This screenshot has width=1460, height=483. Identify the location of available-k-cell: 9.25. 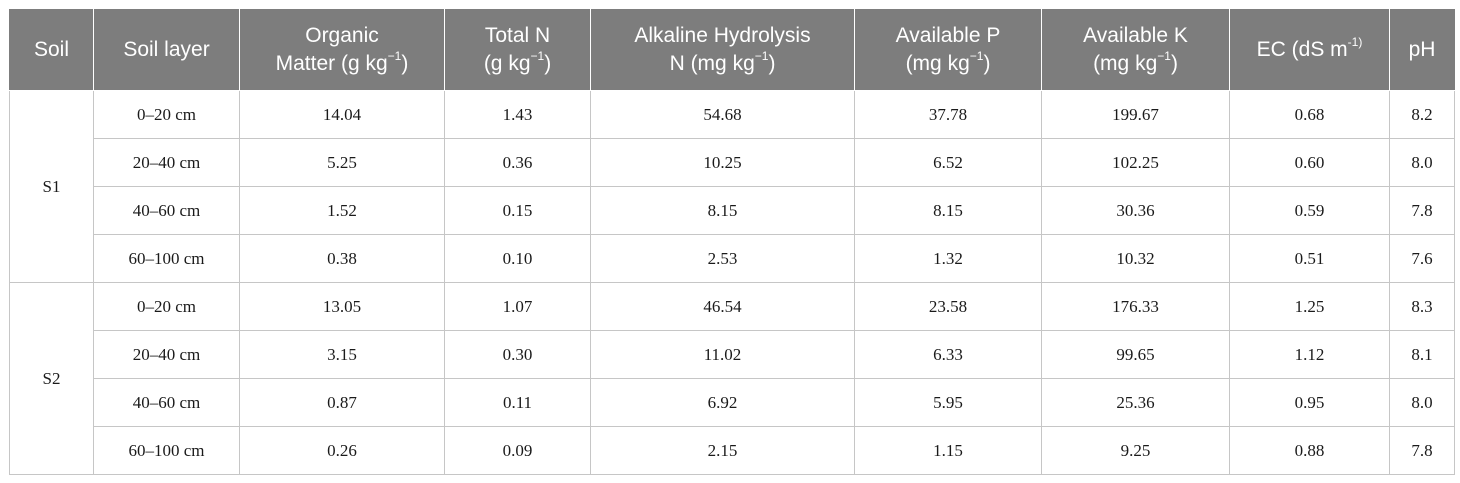
(1135, 450).